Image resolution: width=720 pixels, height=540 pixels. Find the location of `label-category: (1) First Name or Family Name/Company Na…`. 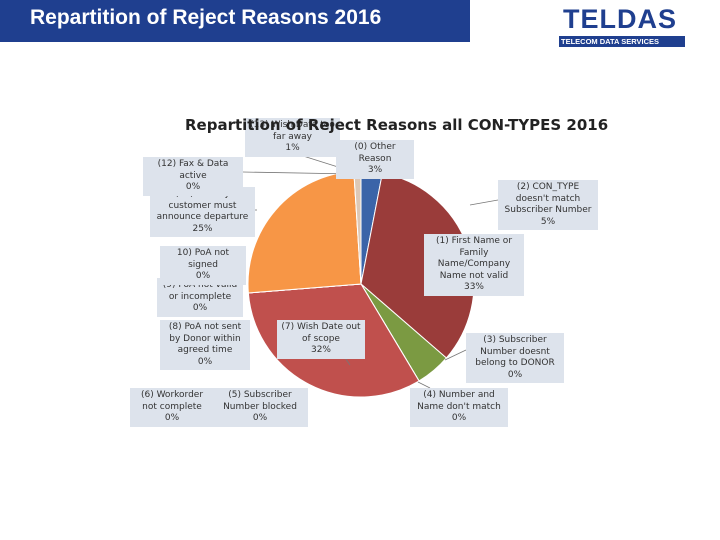

label-category: (1) First Name or Family Name/Company Na… is located at coordinates (474, 258).